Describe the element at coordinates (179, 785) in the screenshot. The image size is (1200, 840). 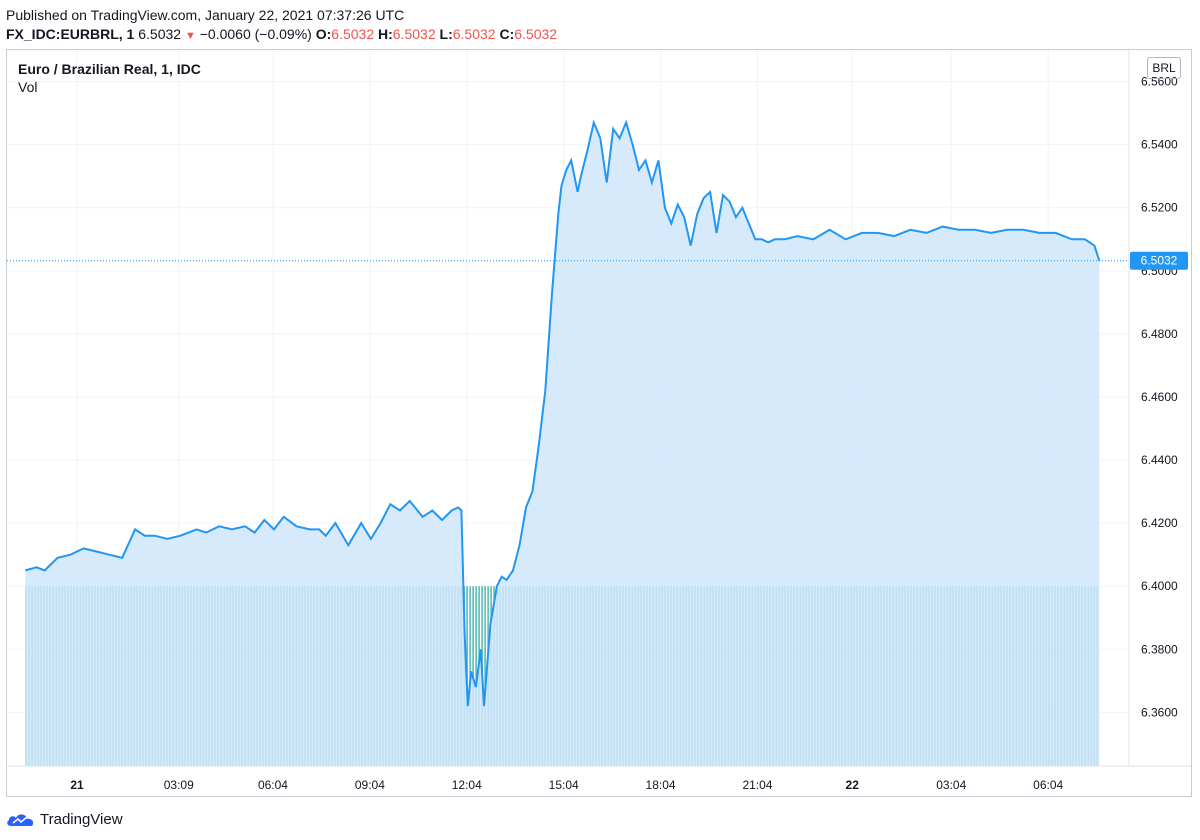
I see `time-tick-label: 03:09` at that location.